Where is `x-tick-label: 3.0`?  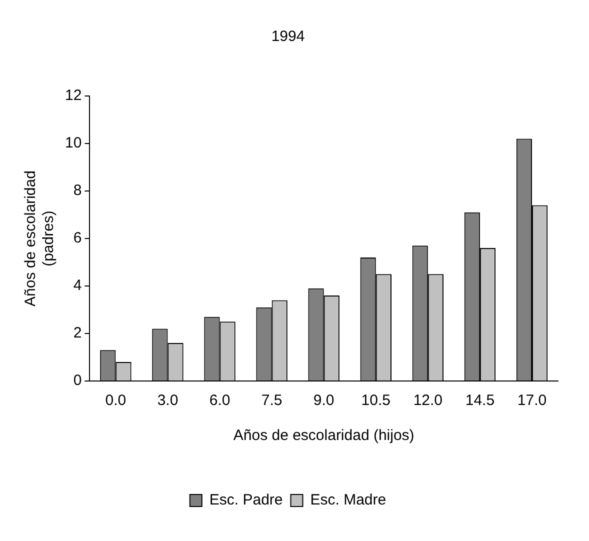 x-tick-label: 3.0 is located at coordinates (167, 401).